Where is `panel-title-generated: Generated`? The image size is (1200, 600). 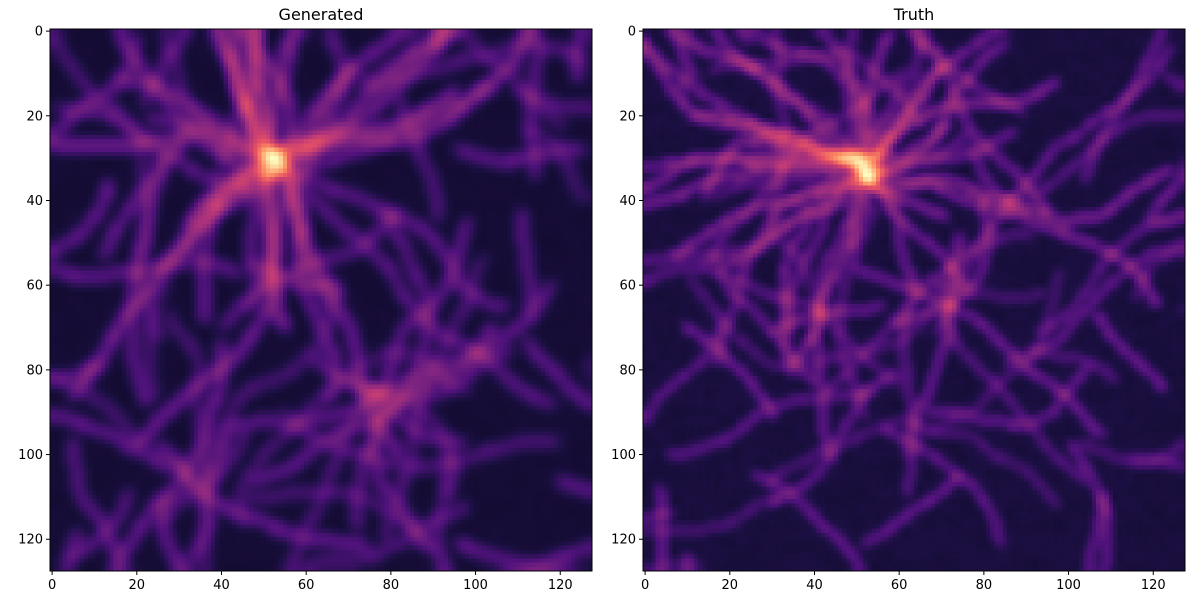 panel-title-generated: Generated is located at coordinates (321, 14).